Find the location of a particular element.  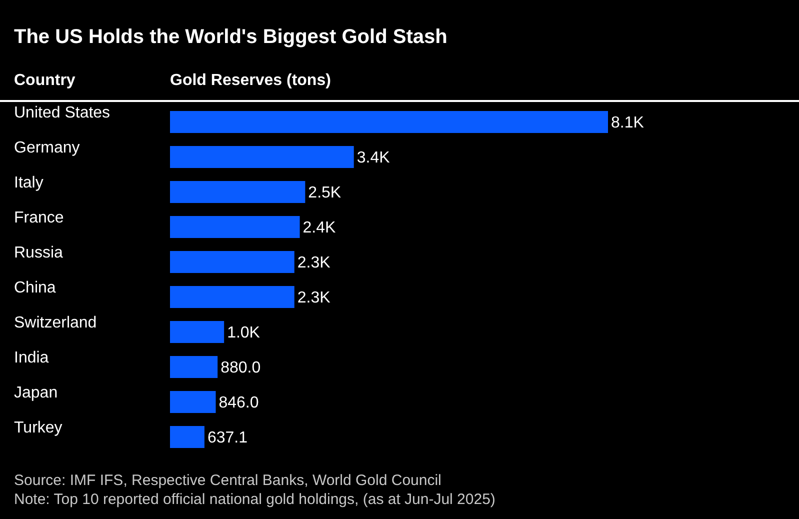

chart-title: The US Holds the World's Biggest Gold Stash is located at coordinates (231, 37).